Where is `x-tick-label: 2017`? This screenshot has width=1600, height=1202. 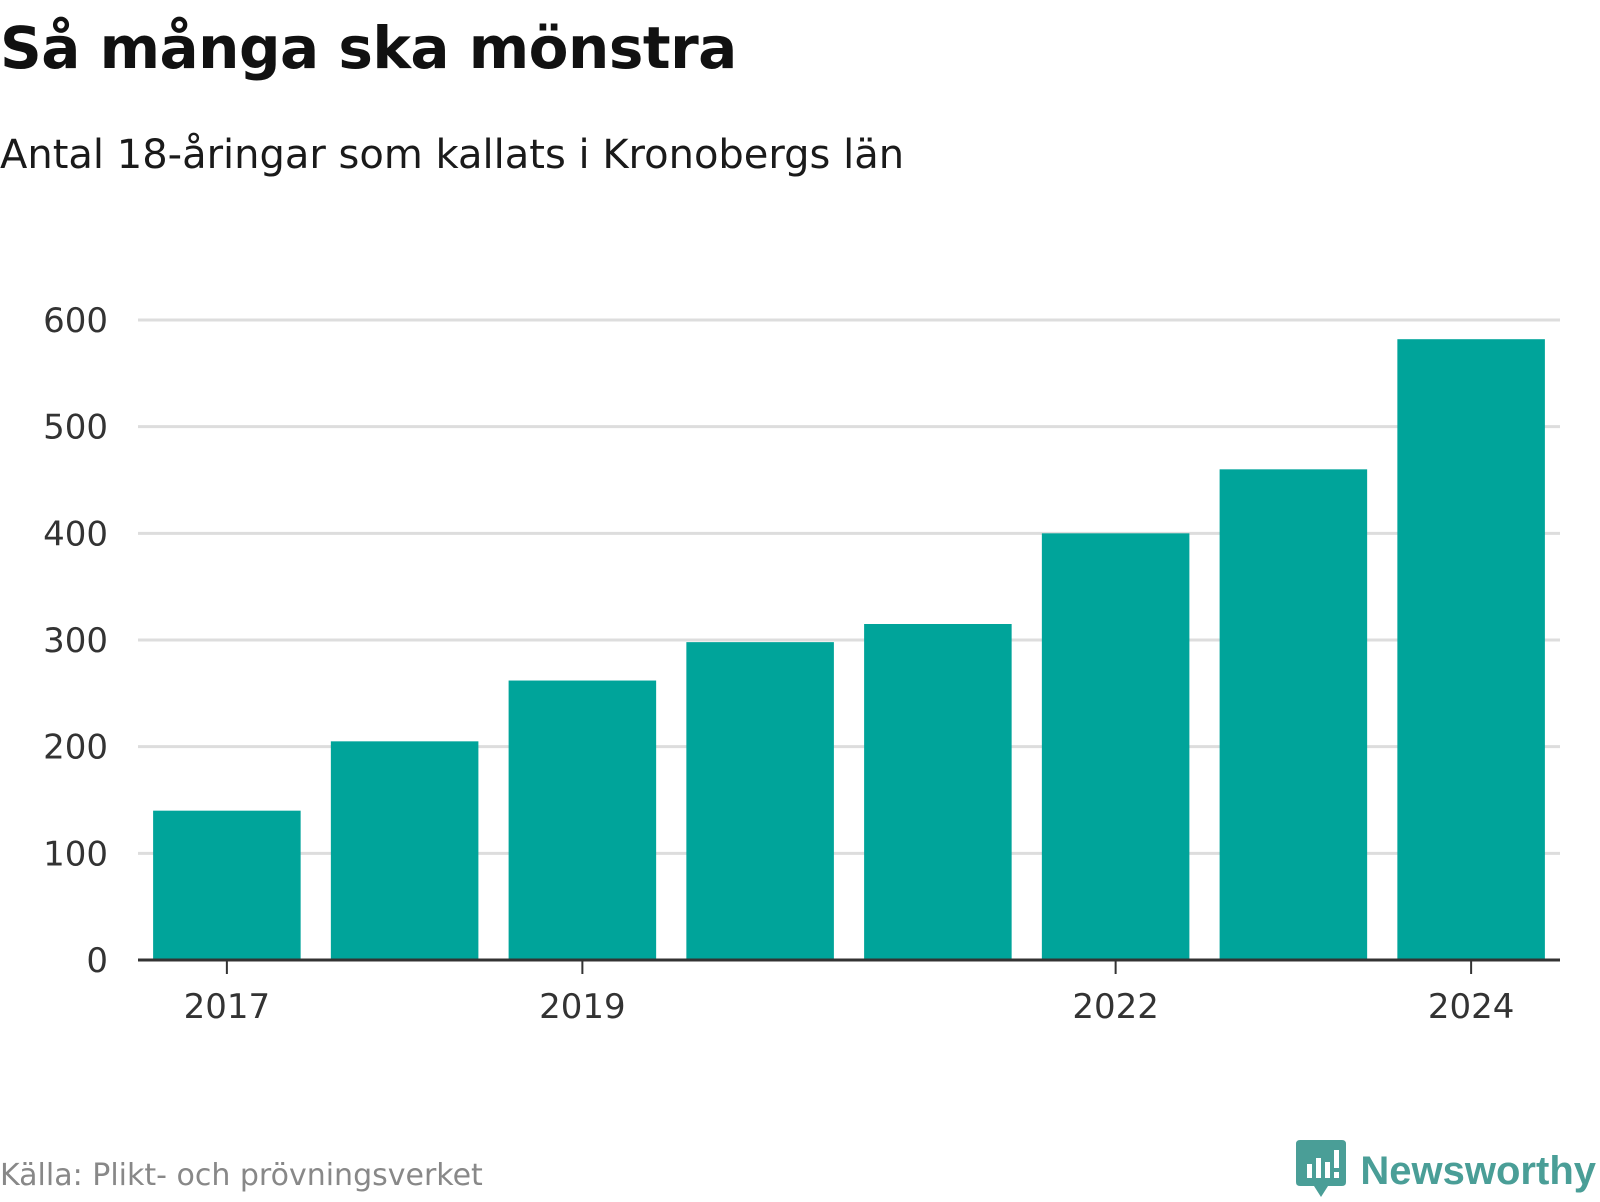 x-tick-label: 2017 is located at coordinates (227, 1007).